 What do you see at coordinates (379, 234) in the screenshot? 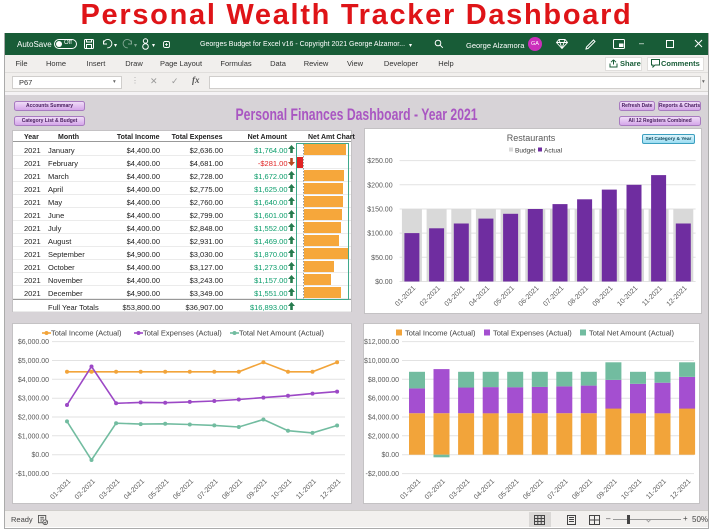
I see `svg-text: $100.00` at bounding box center [379, 234].